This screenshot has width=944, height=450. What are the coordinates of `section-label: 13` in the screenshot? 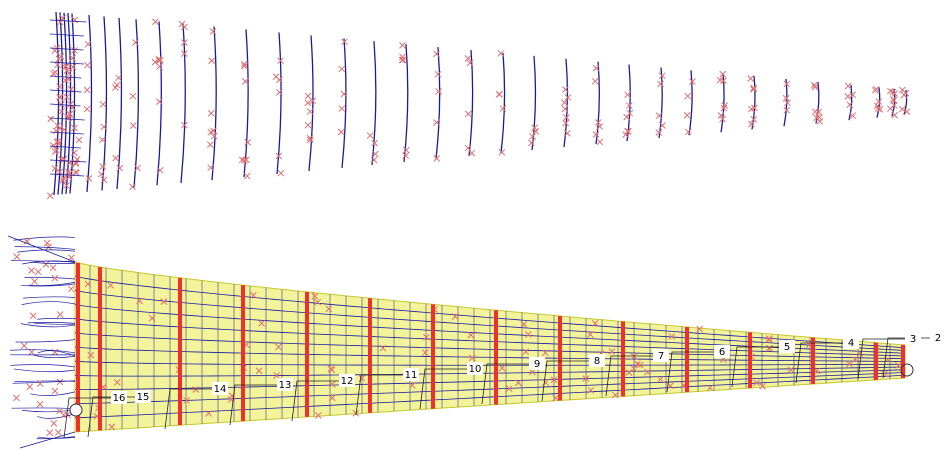 It's located at (285, 385).